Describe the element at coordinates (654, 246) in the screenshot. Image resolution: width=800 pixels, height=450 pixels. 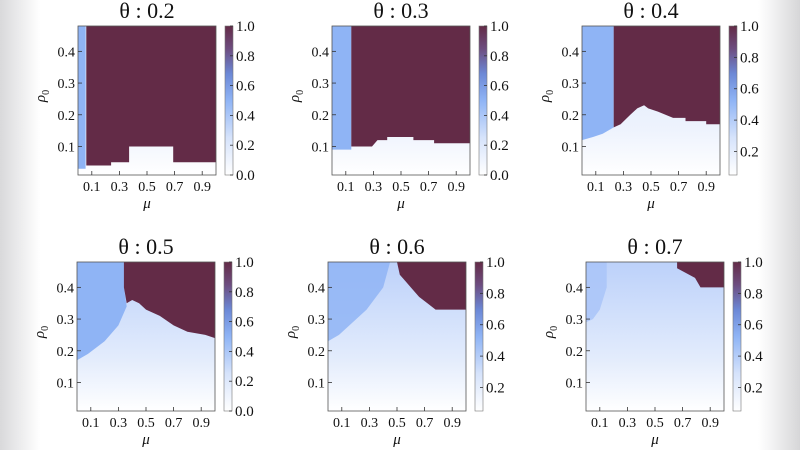
I see `panel-title: θ : 0.7` at that location.